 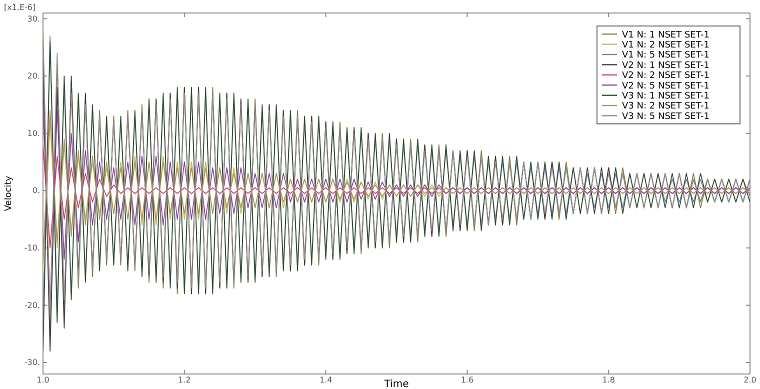 I want to click on y-tick-label: 20., so click(x=33, y=76).